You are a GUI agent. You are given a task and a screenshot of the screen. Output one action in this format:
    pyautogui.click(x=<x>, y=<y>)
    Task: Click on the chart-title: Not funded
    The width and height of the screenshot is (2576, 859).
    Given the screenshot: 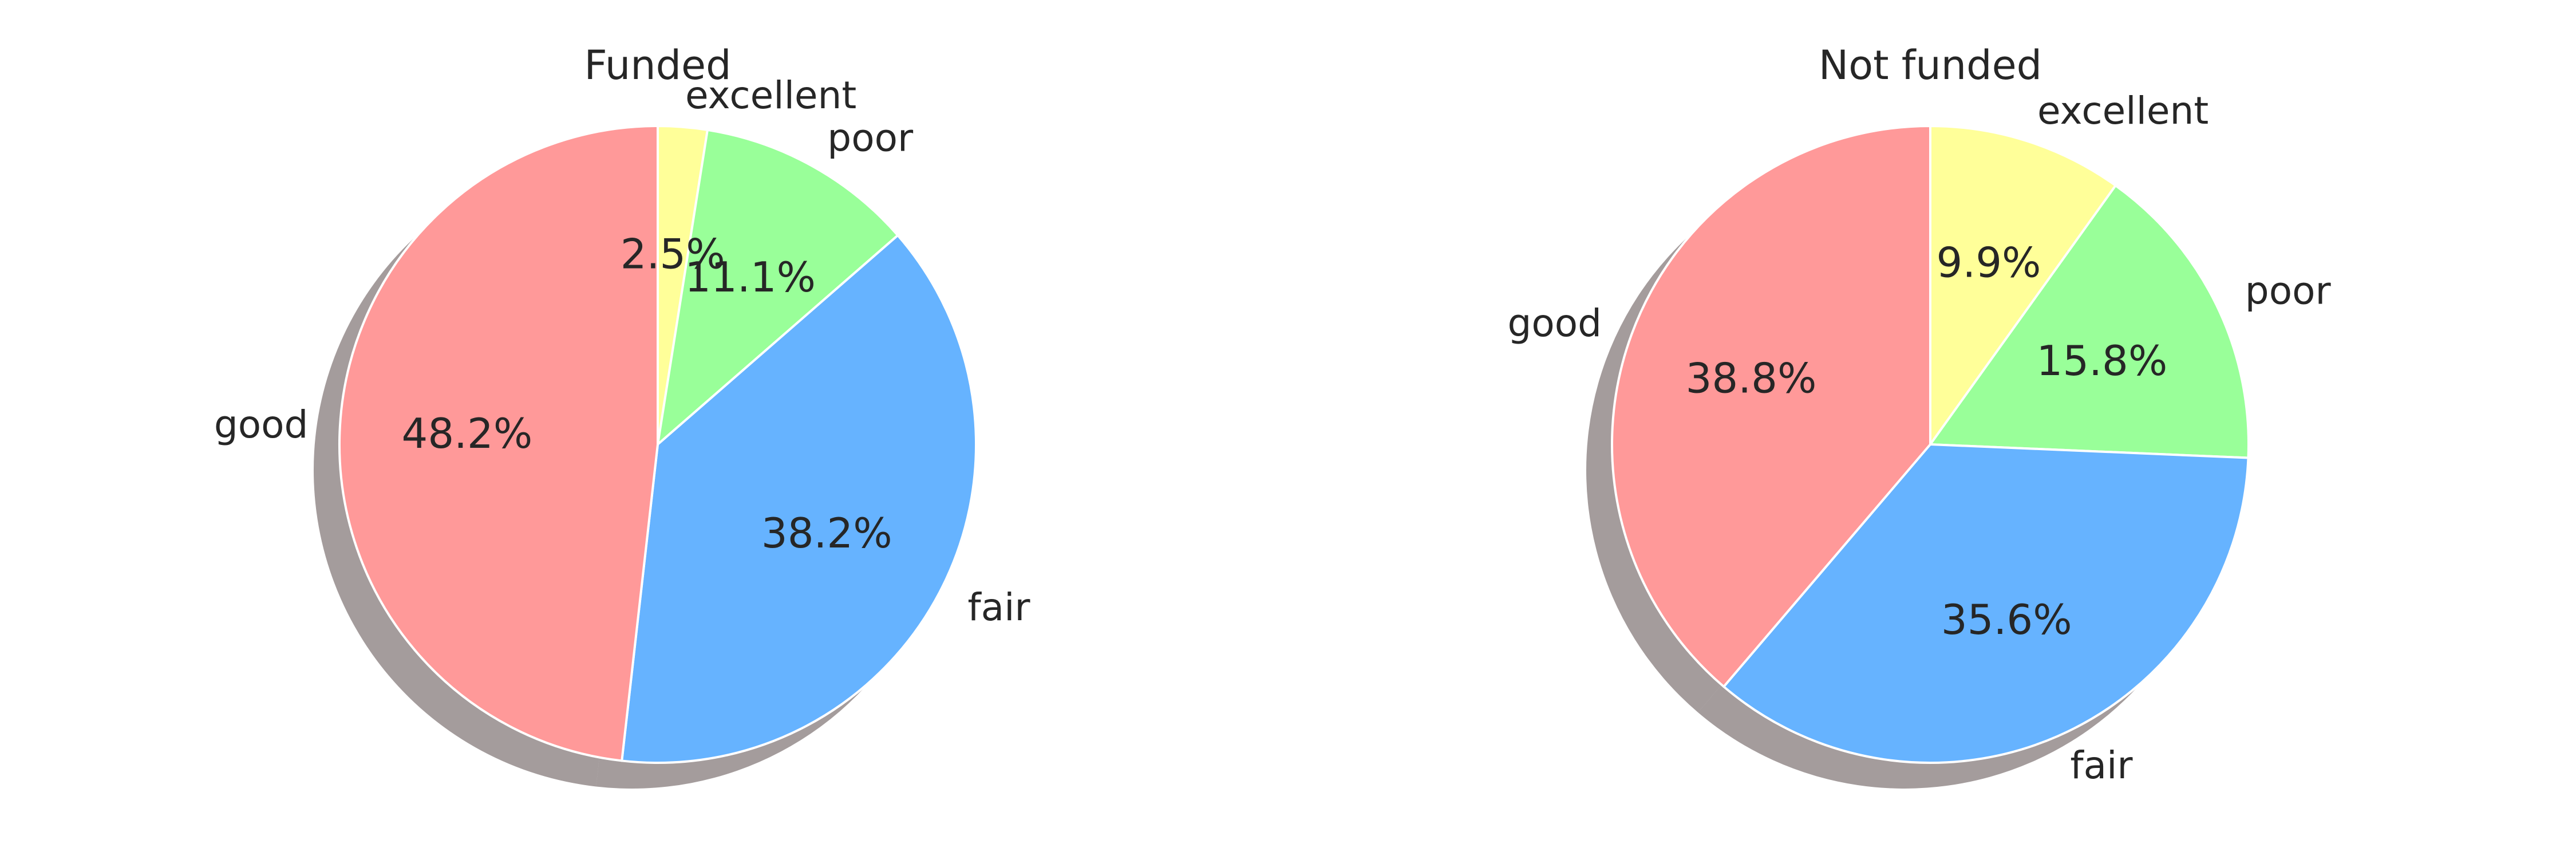 What is the action you would take?
    pyautogui.click(x=1930, y=65)
    